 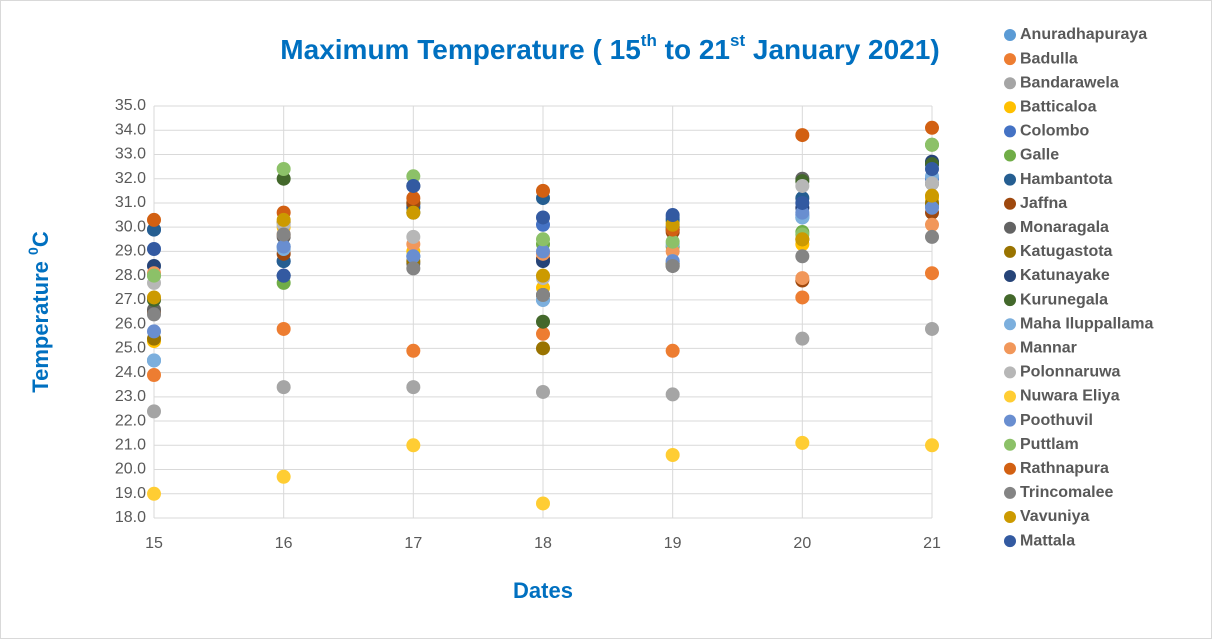 What do you see at coordinates (1055, 131) in the screenshot?
I see `legend-label: Colombo` at bounding box center [1055, 131].